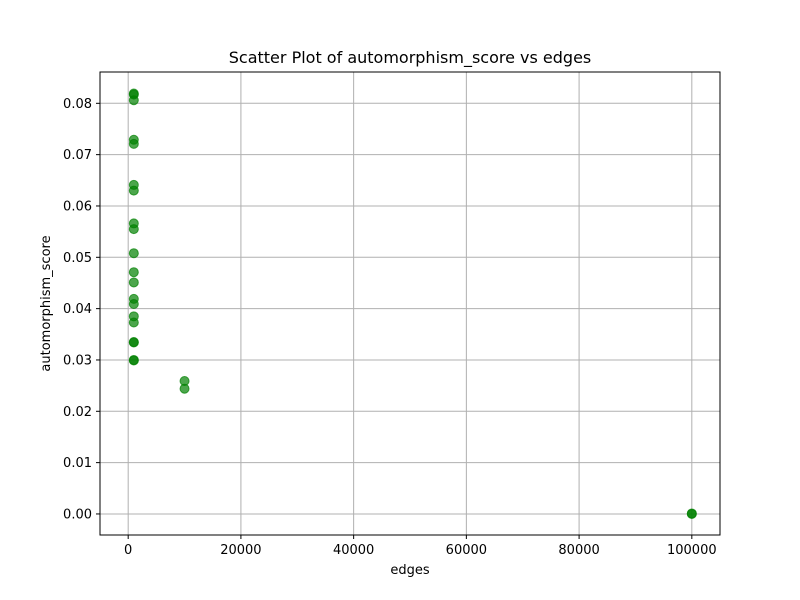 The image size is (800, 600). What do you see at coordinates (77, 155) in the screenshot?
I see `y-tick-label: 0.07` at bounding box center [77, 155].